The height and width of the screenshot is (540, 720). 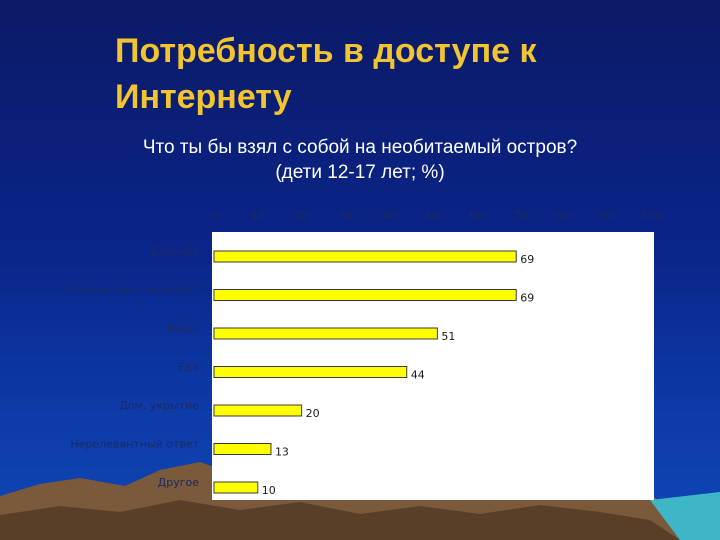 I want to click on data-label: 51, so click(x=448, y=336).